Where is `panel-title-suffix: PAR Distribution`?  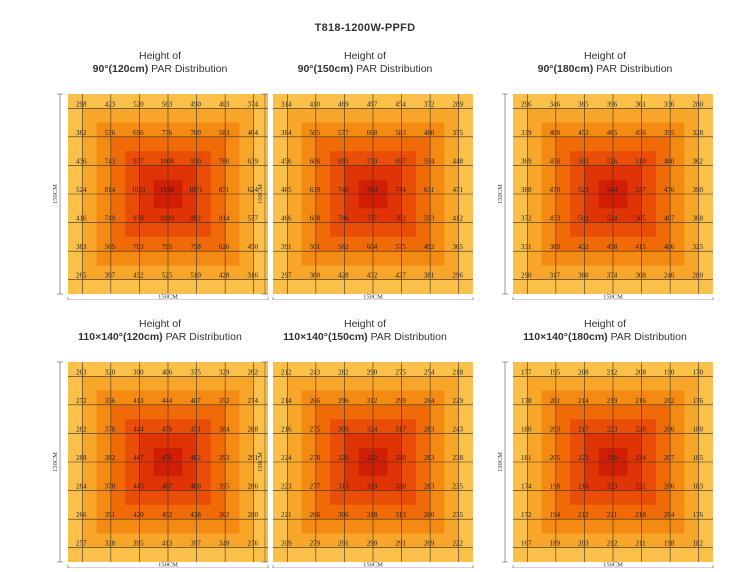
panel-title-suffix: PAR Distribution is located at coordinates (633, 69).